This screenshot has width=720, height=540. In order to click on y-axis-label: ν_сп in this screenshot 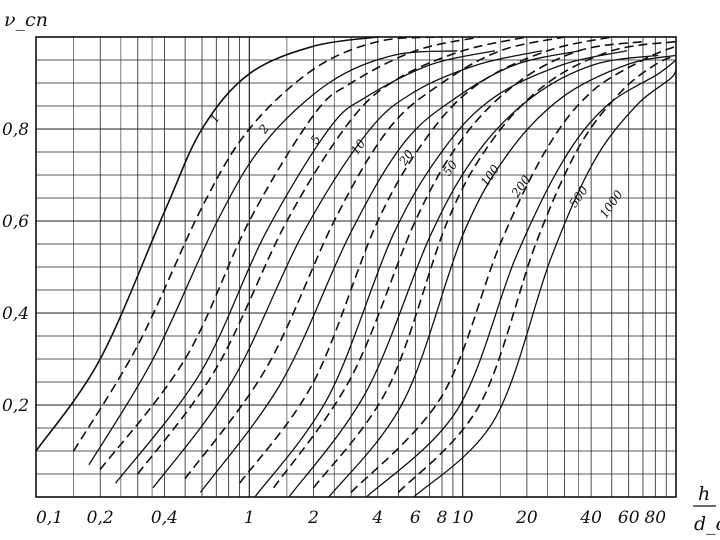, I will do `click(26, 20)`.